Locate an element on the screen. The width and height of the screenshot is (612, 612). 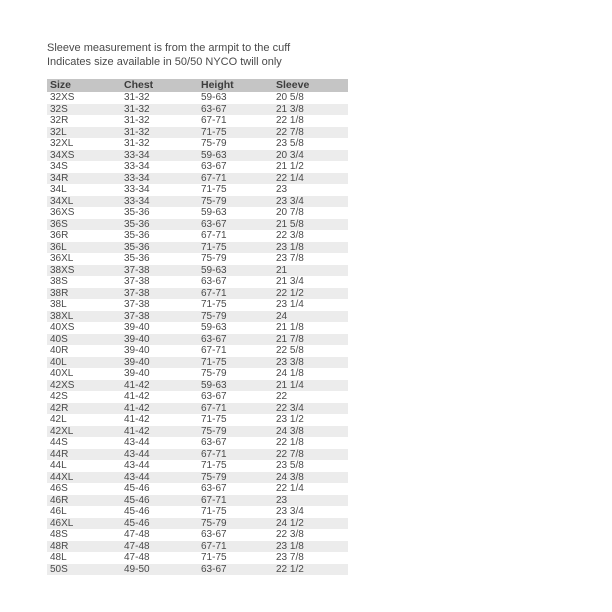
column-header-size: Size is located at coordinates (84, 85).